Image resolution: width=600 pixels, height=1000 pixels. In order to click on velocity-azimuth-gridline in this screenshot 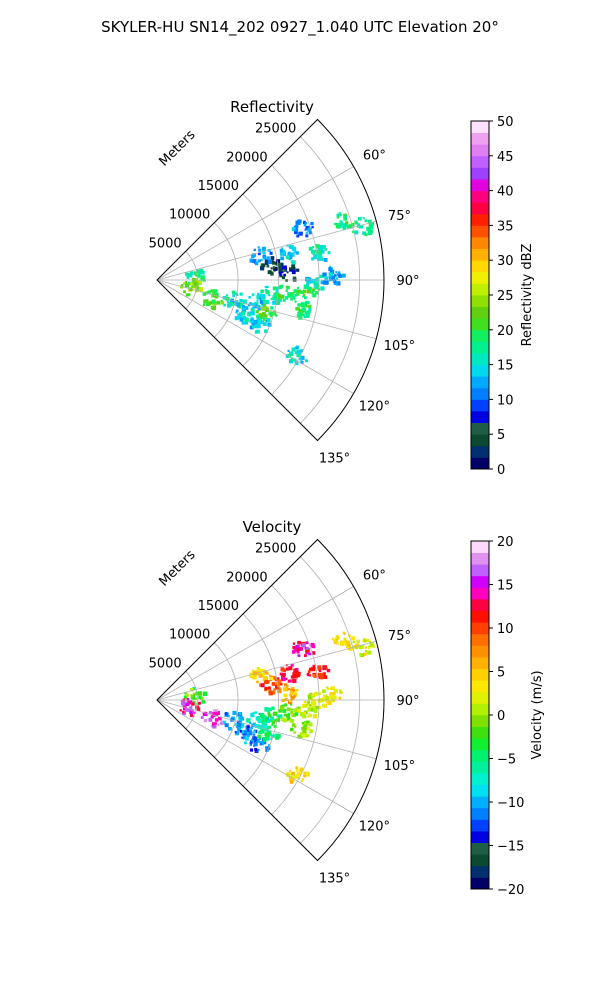, I will do `click(266, 670)`.